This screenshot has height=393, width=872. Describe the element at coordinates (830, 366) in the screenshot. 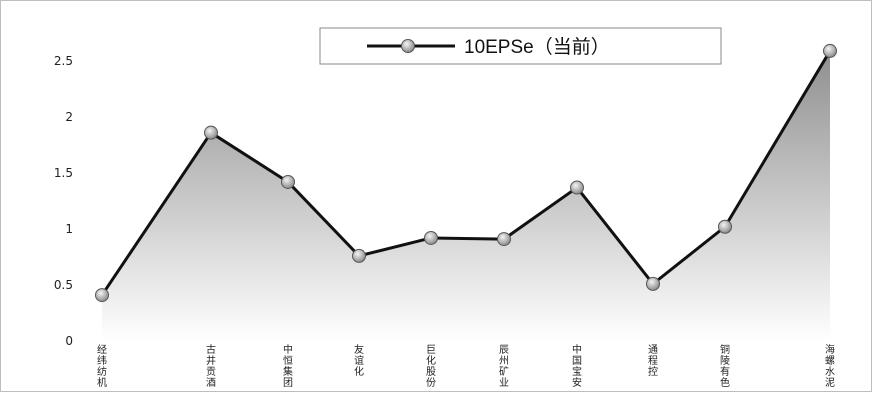

I see `x-category-label: 海螺水泥` at that location.